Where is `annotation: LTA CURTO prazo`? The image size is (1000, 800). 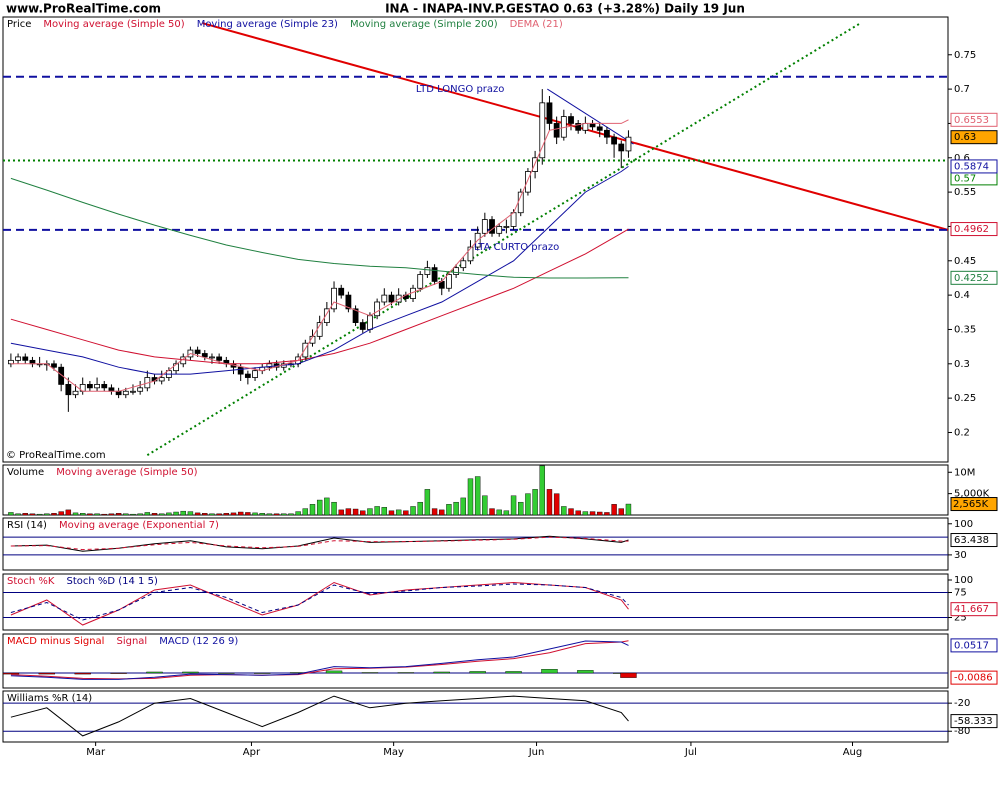
annotation: LTA CURTO prazo is located at coordinates (516, 247).